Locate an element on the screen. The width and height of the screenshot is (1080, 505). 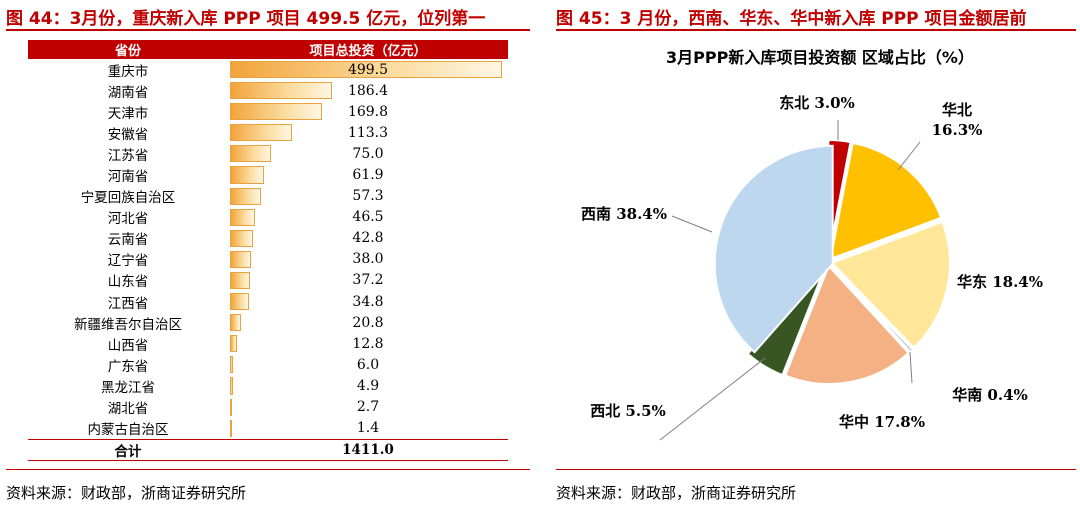
left-source-note: 资料来源：财政部，浙商证券研究所 is located at coordinates (126, 493).